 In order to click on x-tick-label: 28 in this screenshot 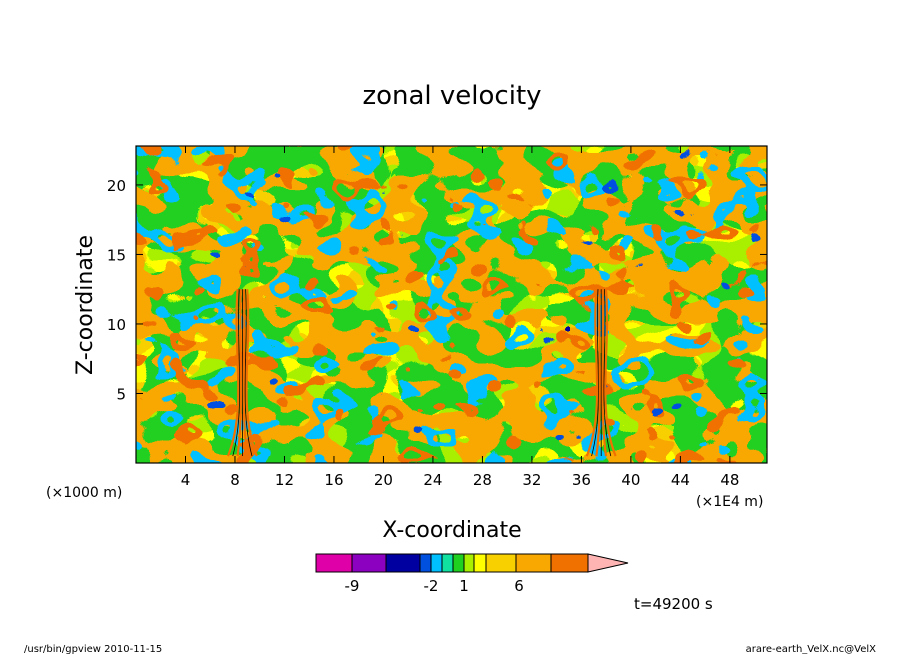, I will do `click(482, 480)`.